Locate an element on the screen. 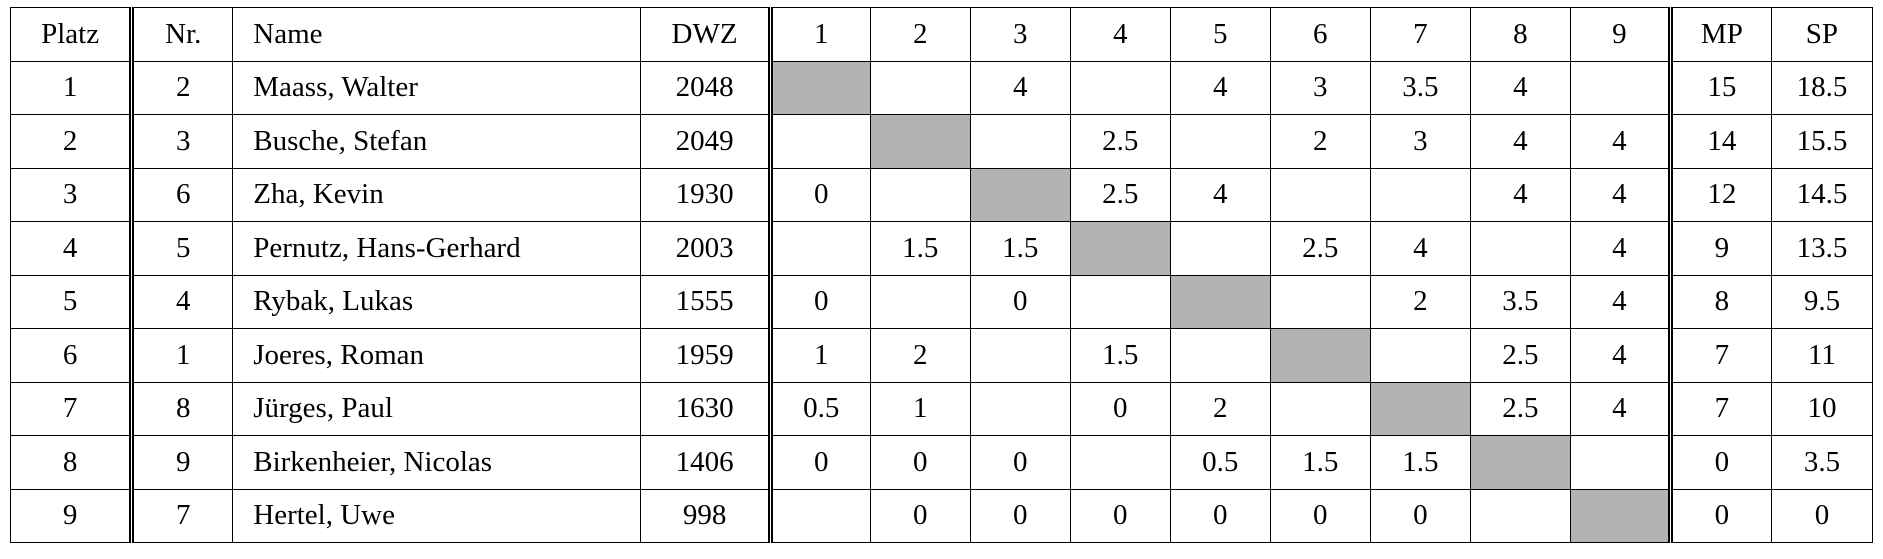 The width and height of the screenshot is (1883, 559). table-cell: Joeres, Roman is located at coordinates (437, 355).